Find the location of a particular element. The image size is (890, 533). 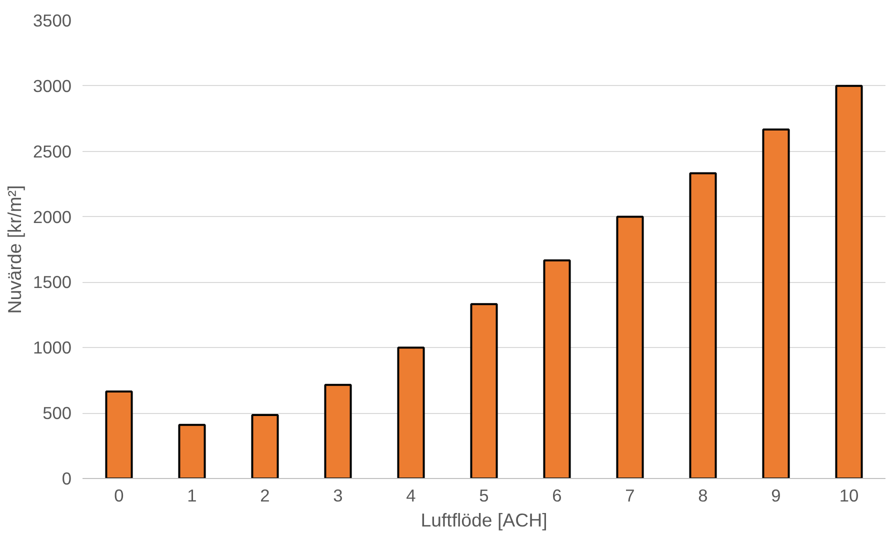

y-tick-label: 500 is located at coordinates (57, 413).